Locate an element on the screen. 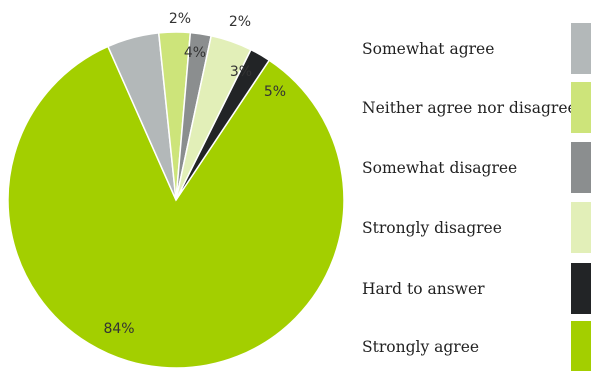 This screenshot has height=371, width=591. slice-value-label: 5% is located at coordinates (275, 92).